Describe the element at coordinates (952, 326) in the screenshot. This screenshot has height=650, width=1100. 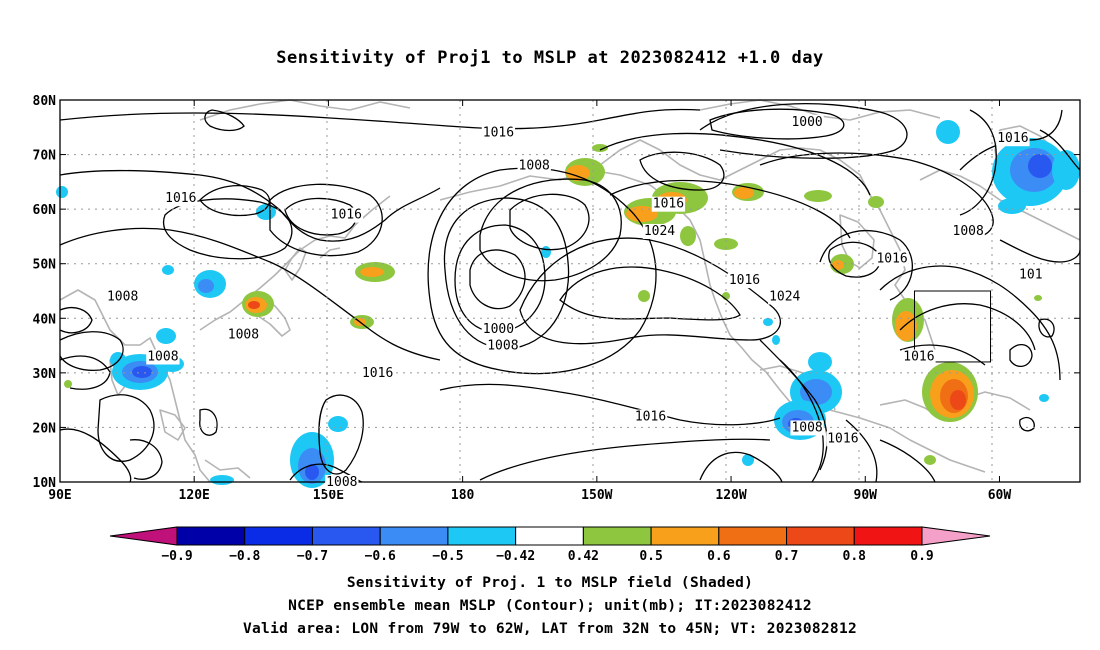
I see `valid-area-box` at that location.